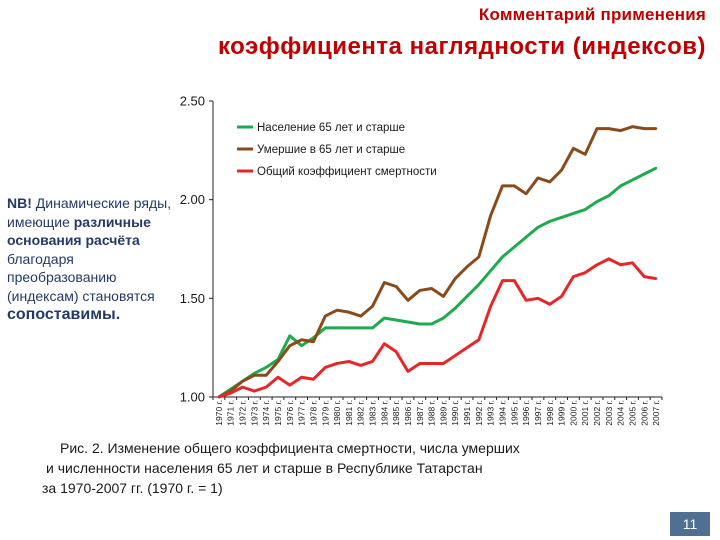 The width and height of the screenshot is (720, 540). What do you see at coordinates (396, 413) in the screenshot?
I see `x-tick-label: 1985 г.` at bounding box center [396, 413].